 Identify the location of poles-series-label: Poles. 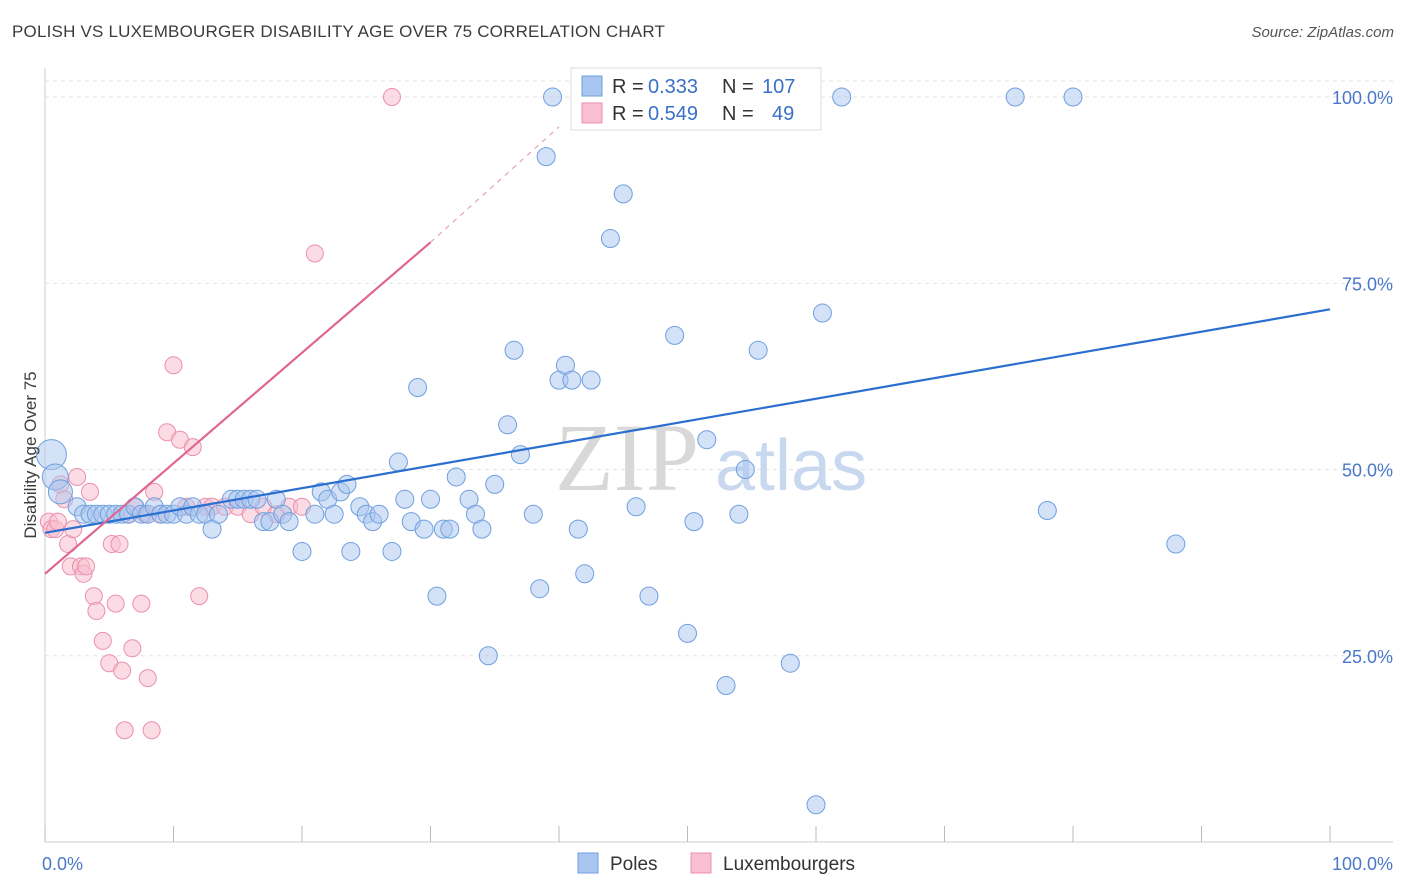
(634, 864).